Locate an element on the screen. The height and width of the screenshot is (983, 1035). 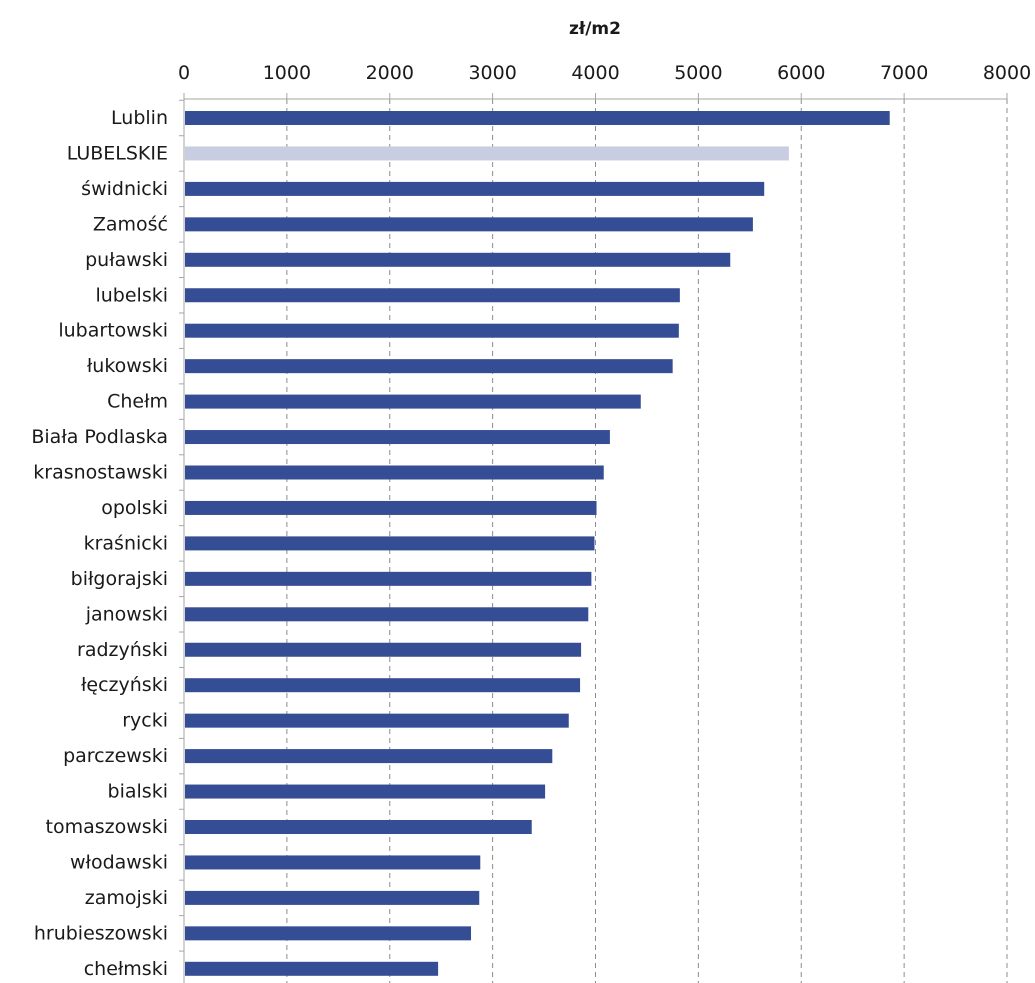
category-label-15: radzyński is located at coordinates (122, 650).